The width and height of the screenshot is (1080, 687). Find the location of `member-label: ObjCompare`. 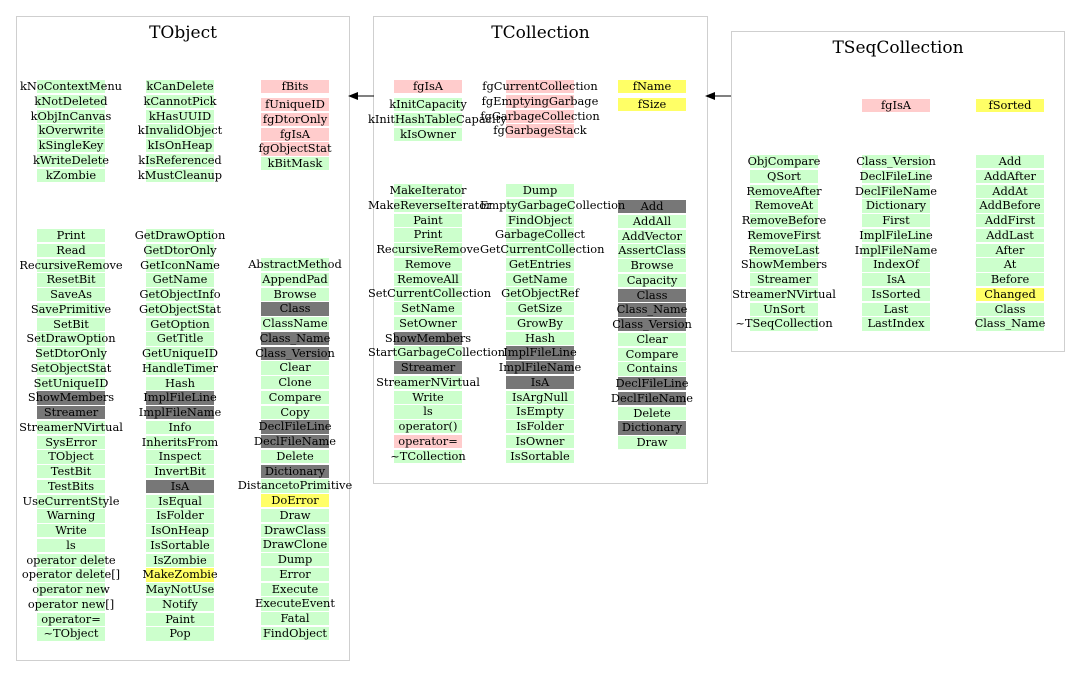

member-label: ObjCompare is located at coordinates (784, 161).